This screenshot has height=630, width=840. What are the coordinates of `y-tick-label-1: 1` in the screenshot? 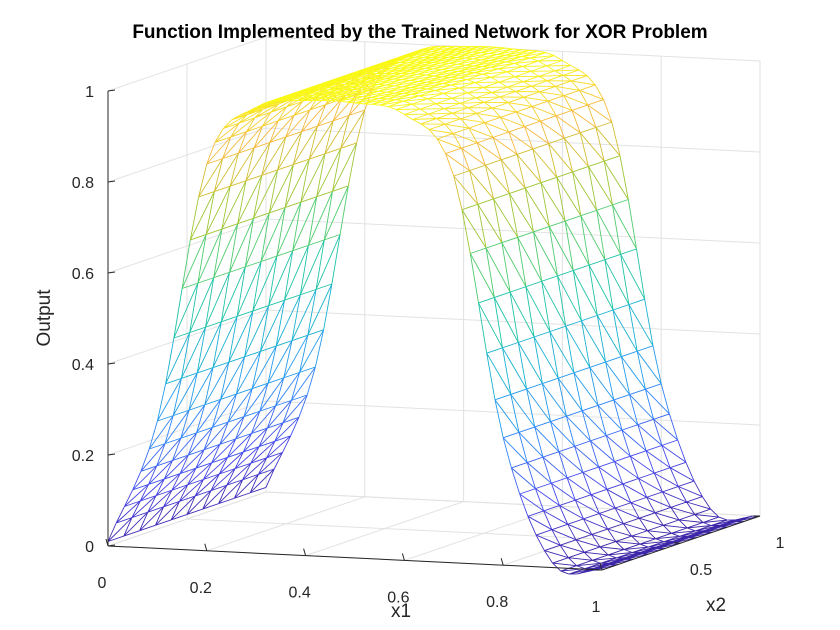 It's located at (780, 543).